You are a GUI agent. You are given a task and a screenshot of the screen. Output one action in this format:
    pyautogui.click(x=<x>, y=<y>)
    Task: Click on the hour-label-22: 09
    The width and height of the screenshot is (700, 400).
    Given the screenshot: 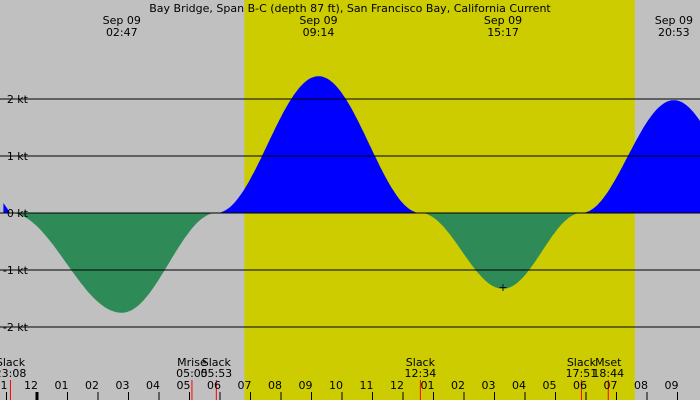 What is the action you would take?
    pyautogui.click(x=672, y=385)
    